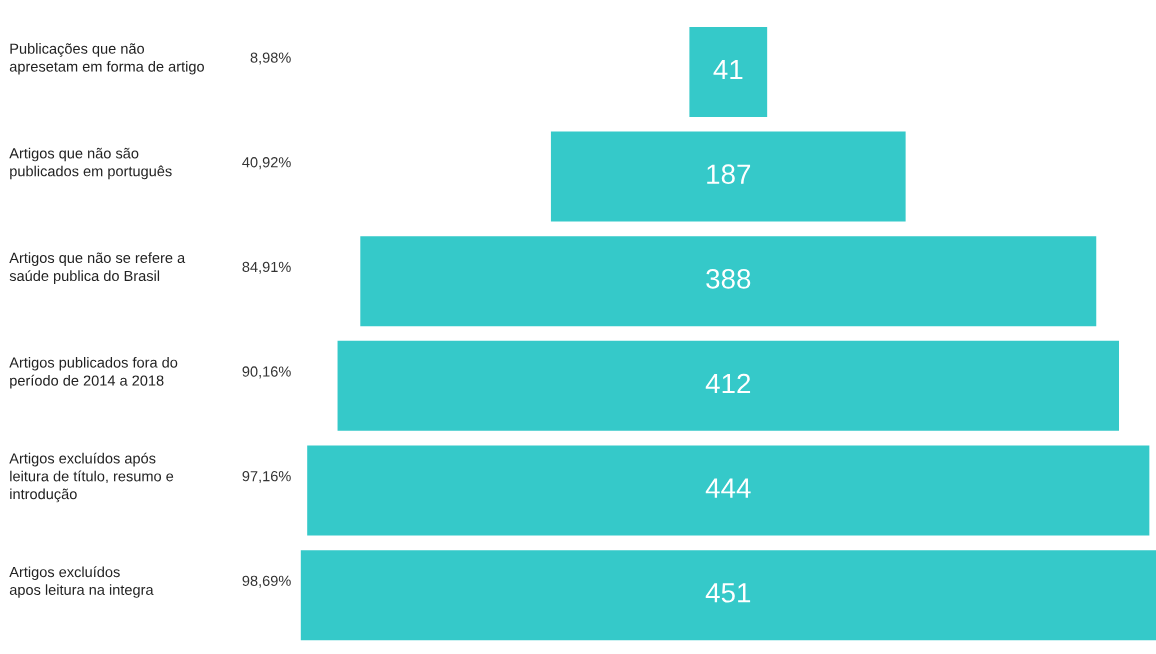 The width and height of the screenshot is (1156, 654). I want to click on data-label: 40,92%, so click(266, 163).